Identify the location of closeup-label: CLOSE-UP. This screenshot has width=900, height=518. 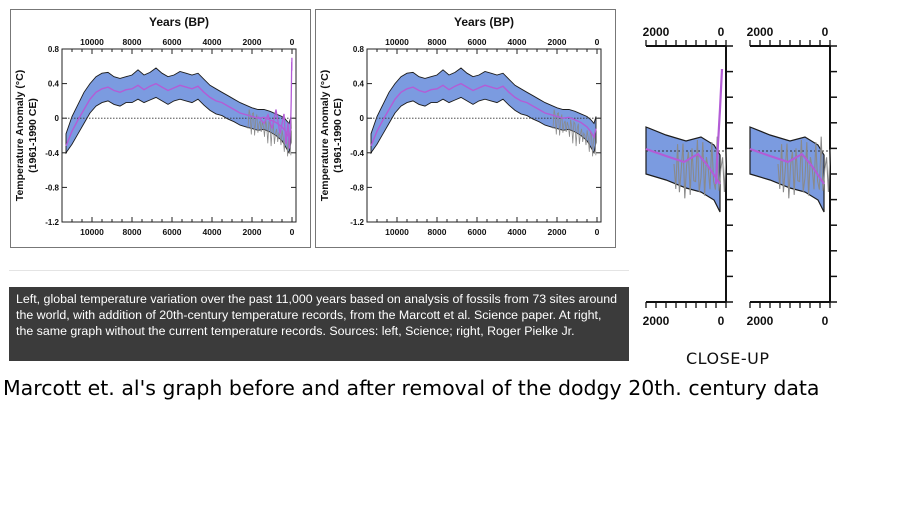
(728, 358).